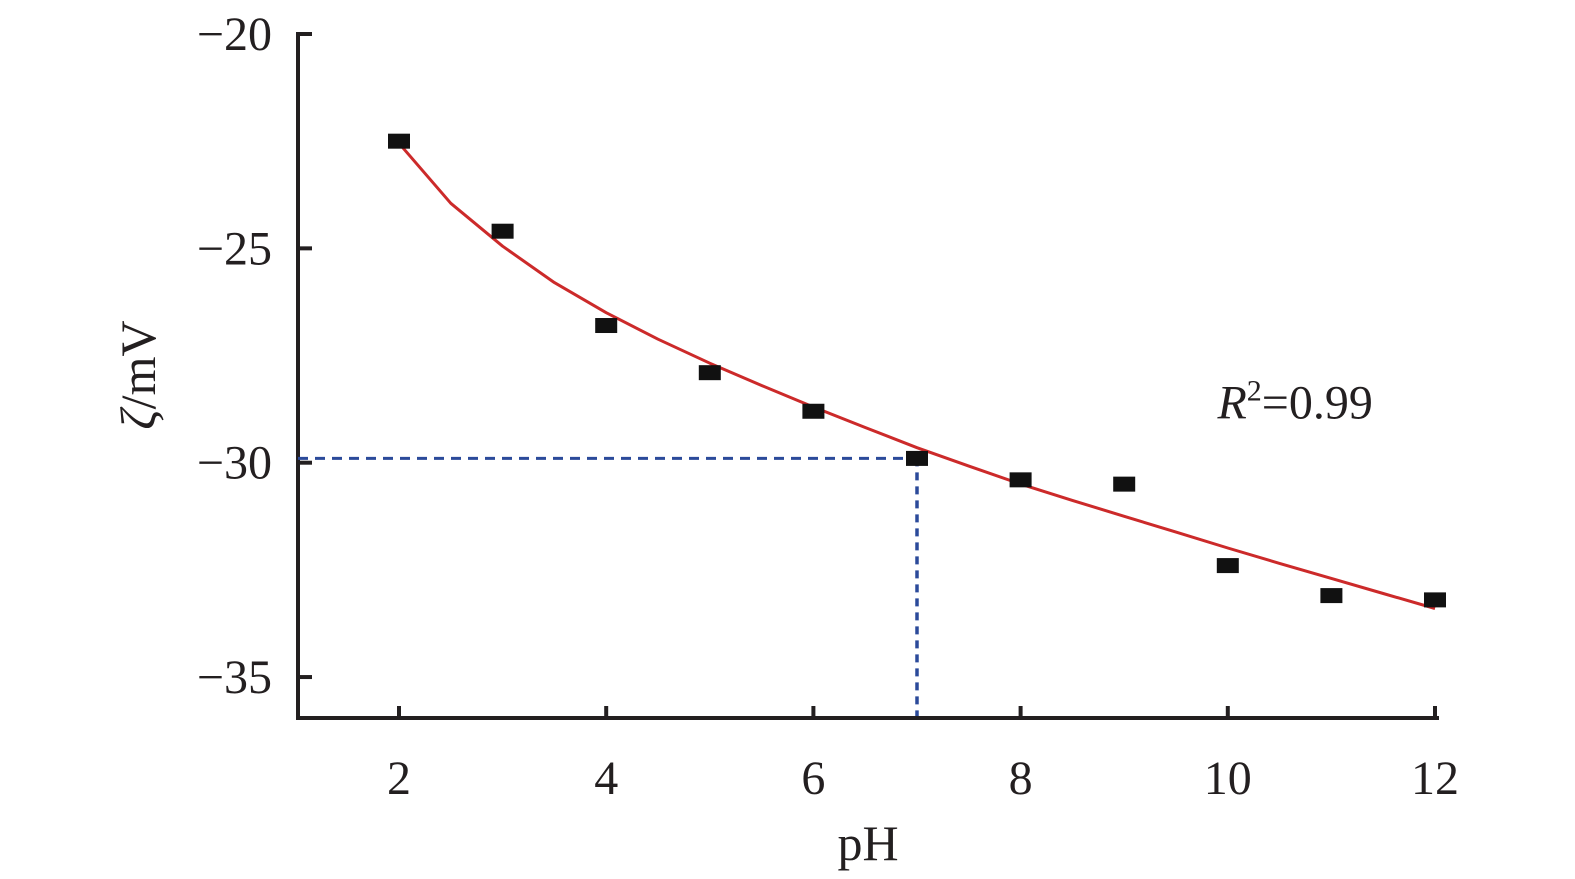 The width and height of the screenshot is (1575, 879). I want to click on y-tick-label: −20, so click(234, 34).